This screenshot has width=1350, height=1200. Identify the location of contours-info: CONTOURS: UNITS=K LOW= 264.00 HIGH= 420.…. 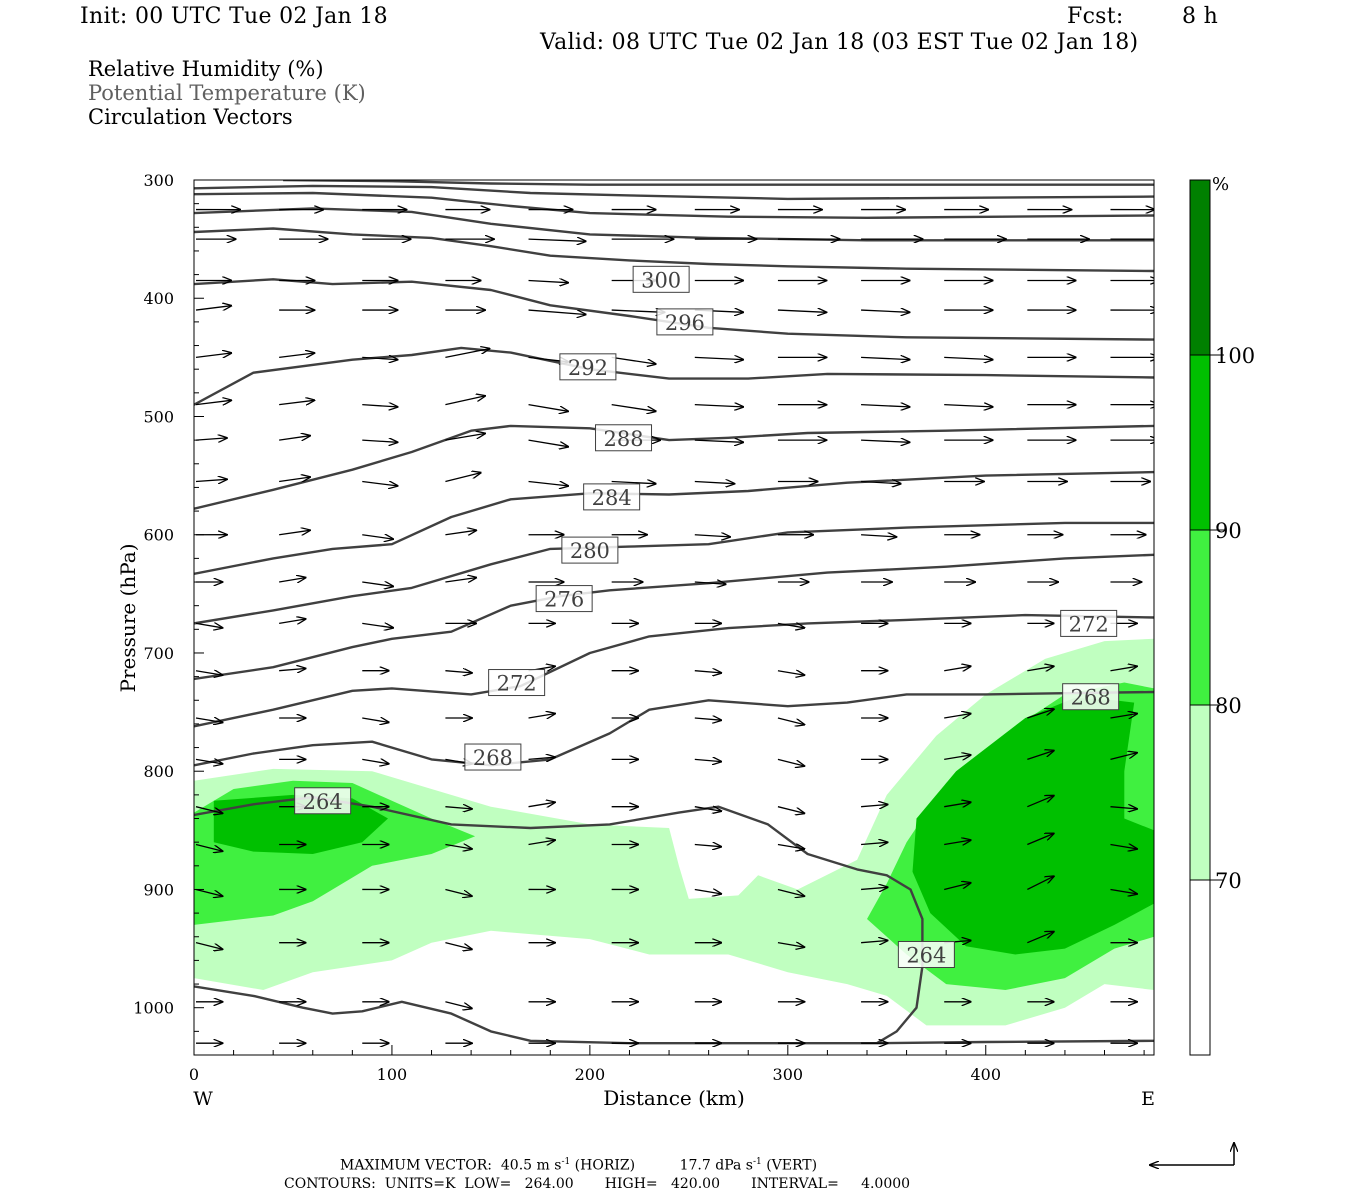
(597, 1184).